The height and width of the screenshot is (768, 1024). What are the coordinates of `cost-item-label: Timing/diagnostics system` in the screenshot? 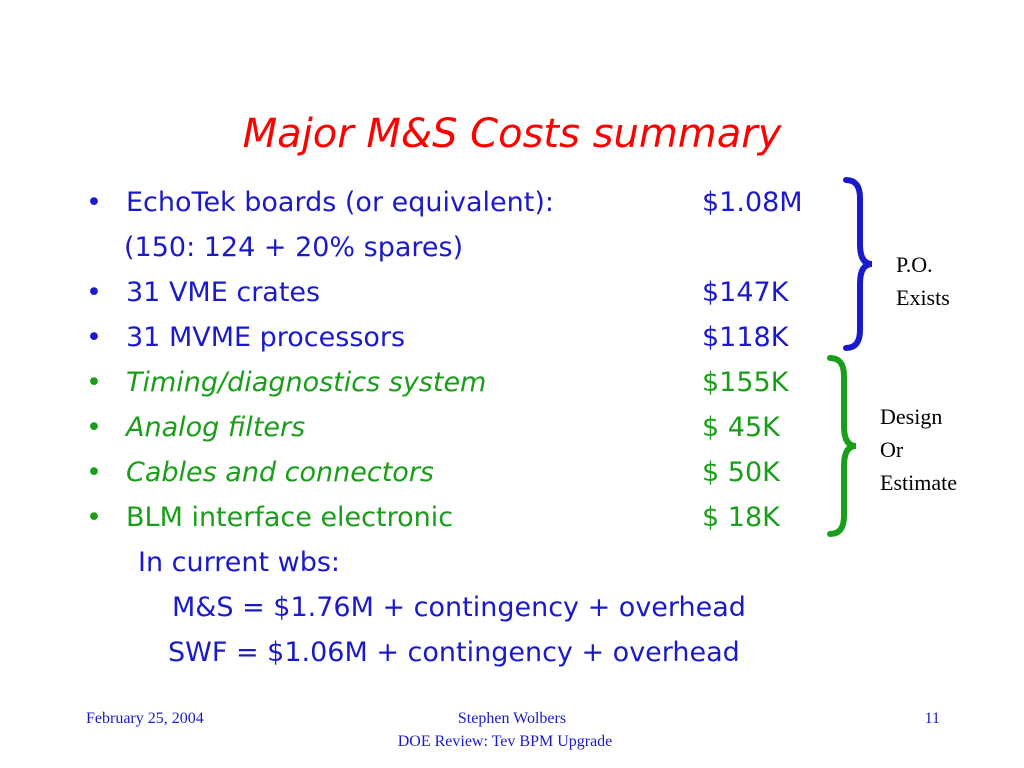 It's located at (306, 382).